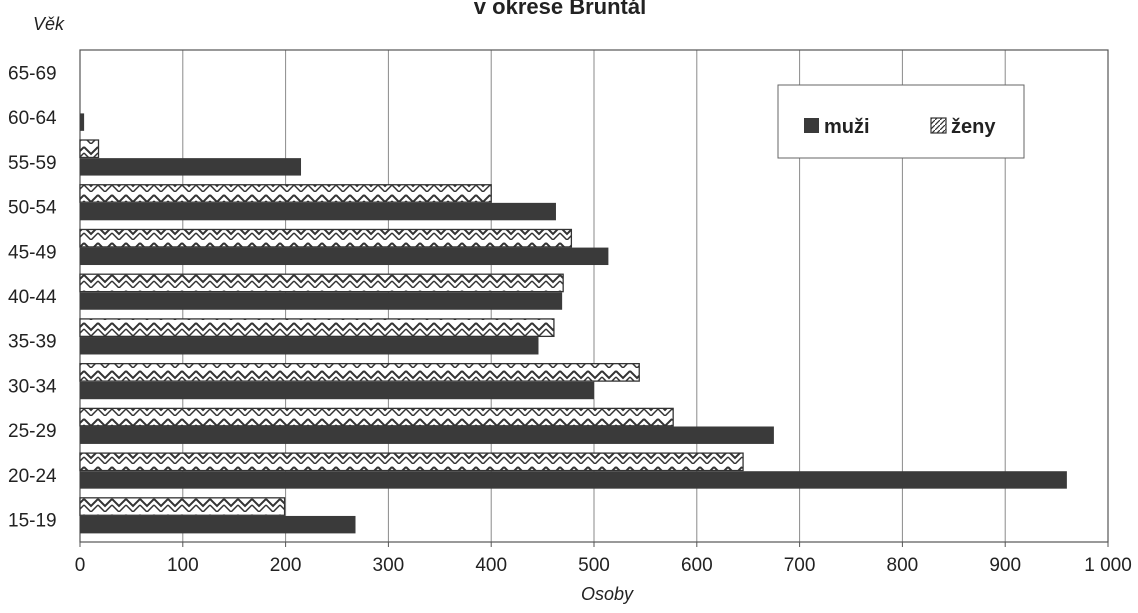  What do you see at coordinates (32, 431) in the screenshot?
I see `y-tick-label: 25-29` at bounding box center [32, 431].